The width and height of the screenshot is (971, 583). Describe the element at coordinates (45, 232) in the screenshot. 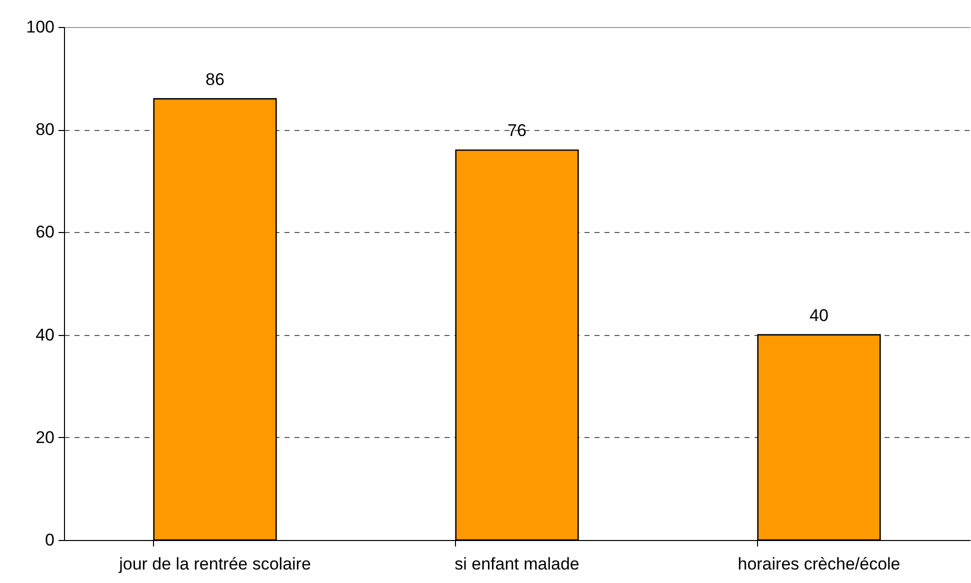

I see `y-tick-label: 60` at that location.